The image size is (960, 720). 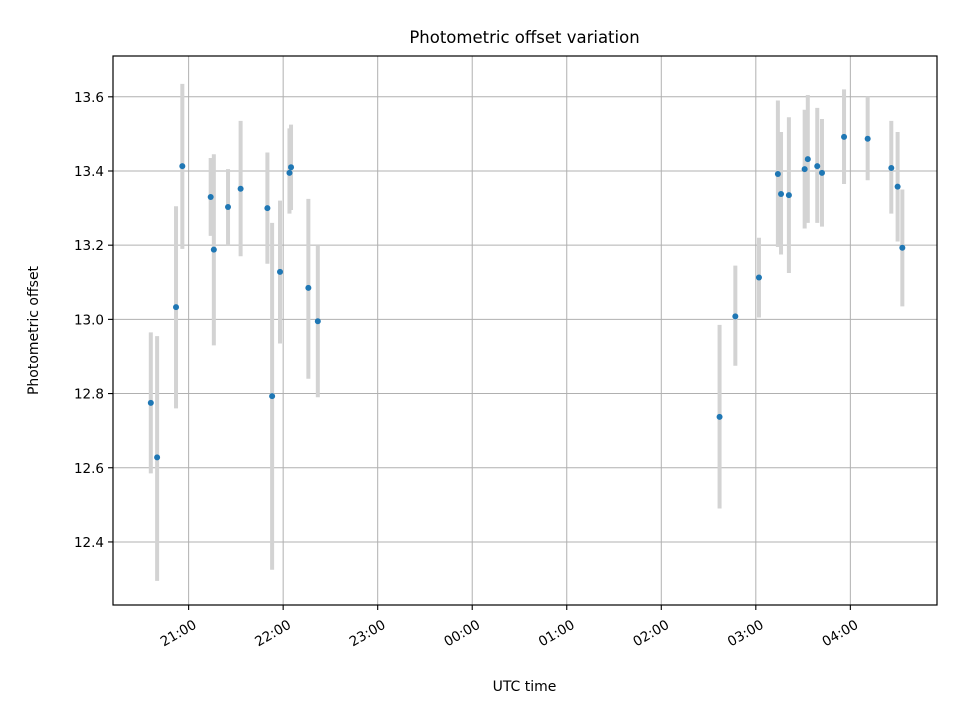 What do you see at coordinates (89, 98) in the screenshot?
I see `y-tick-label: 13.6` at bounding box center [89, 98].